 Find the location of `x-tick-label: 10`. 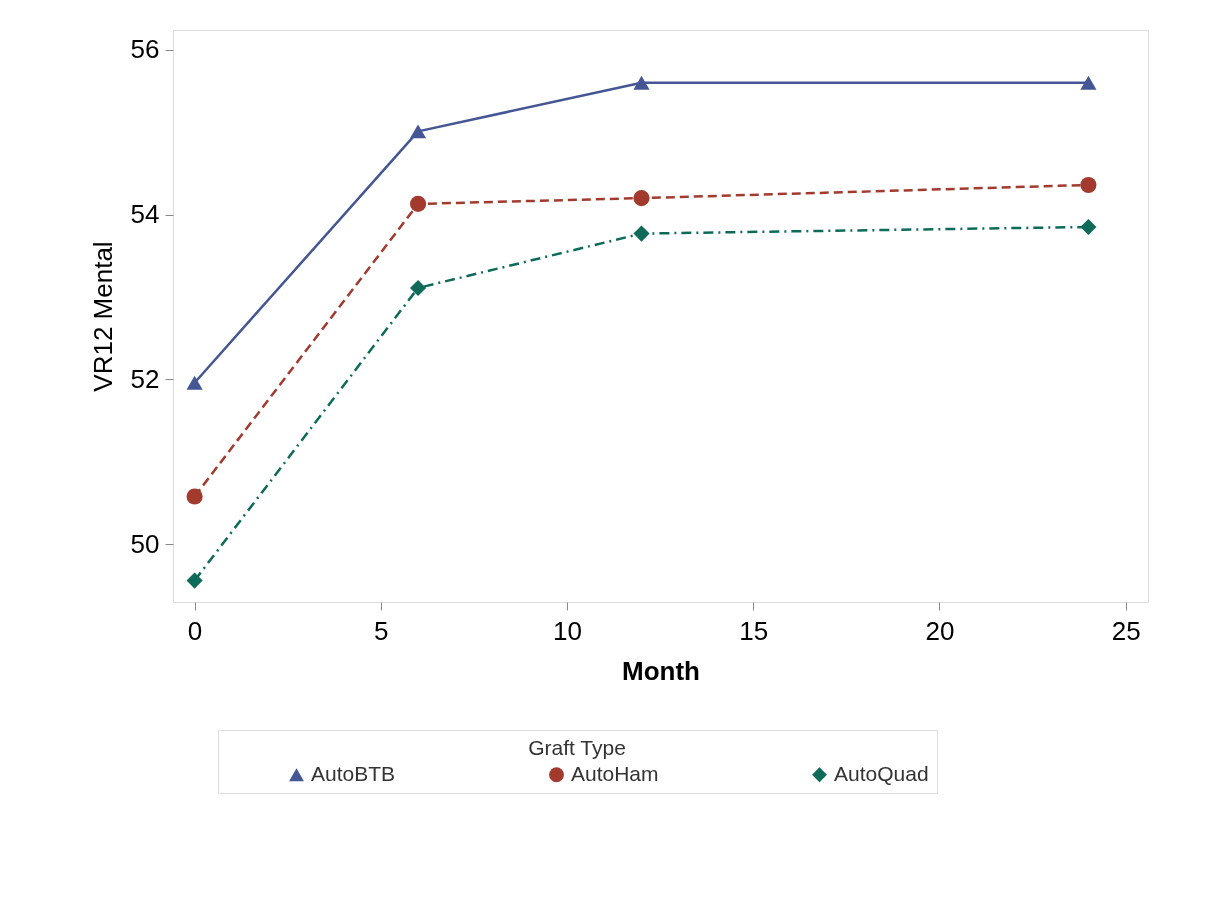

x-tick-label: 10 is located at coordinates (567, 630).